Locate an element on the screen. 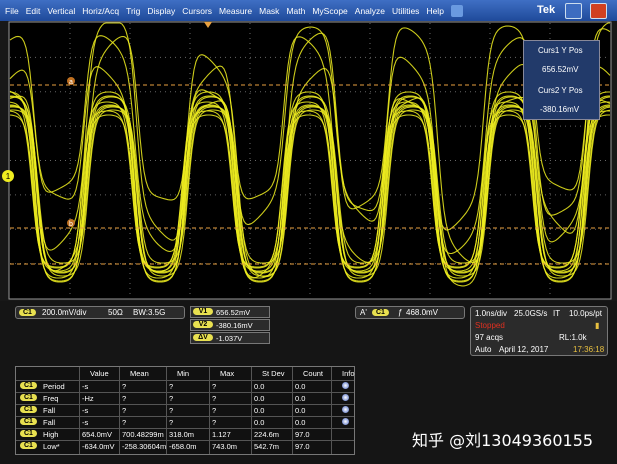 Image resolution: width=617 pixels, height=464 pixels. close-button is located at coordinates (598, 11).